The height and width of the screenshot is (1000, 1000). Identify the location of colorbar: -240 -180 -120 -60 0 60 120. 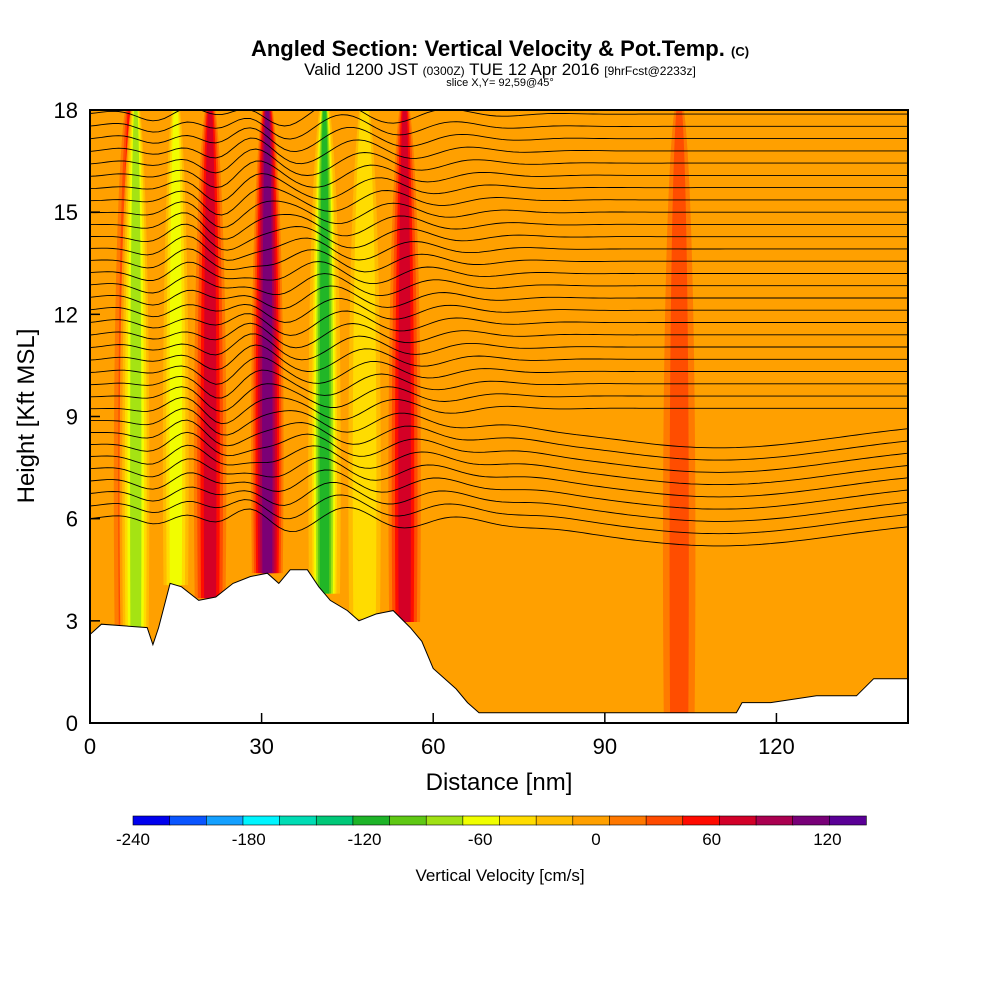
(491, 832).